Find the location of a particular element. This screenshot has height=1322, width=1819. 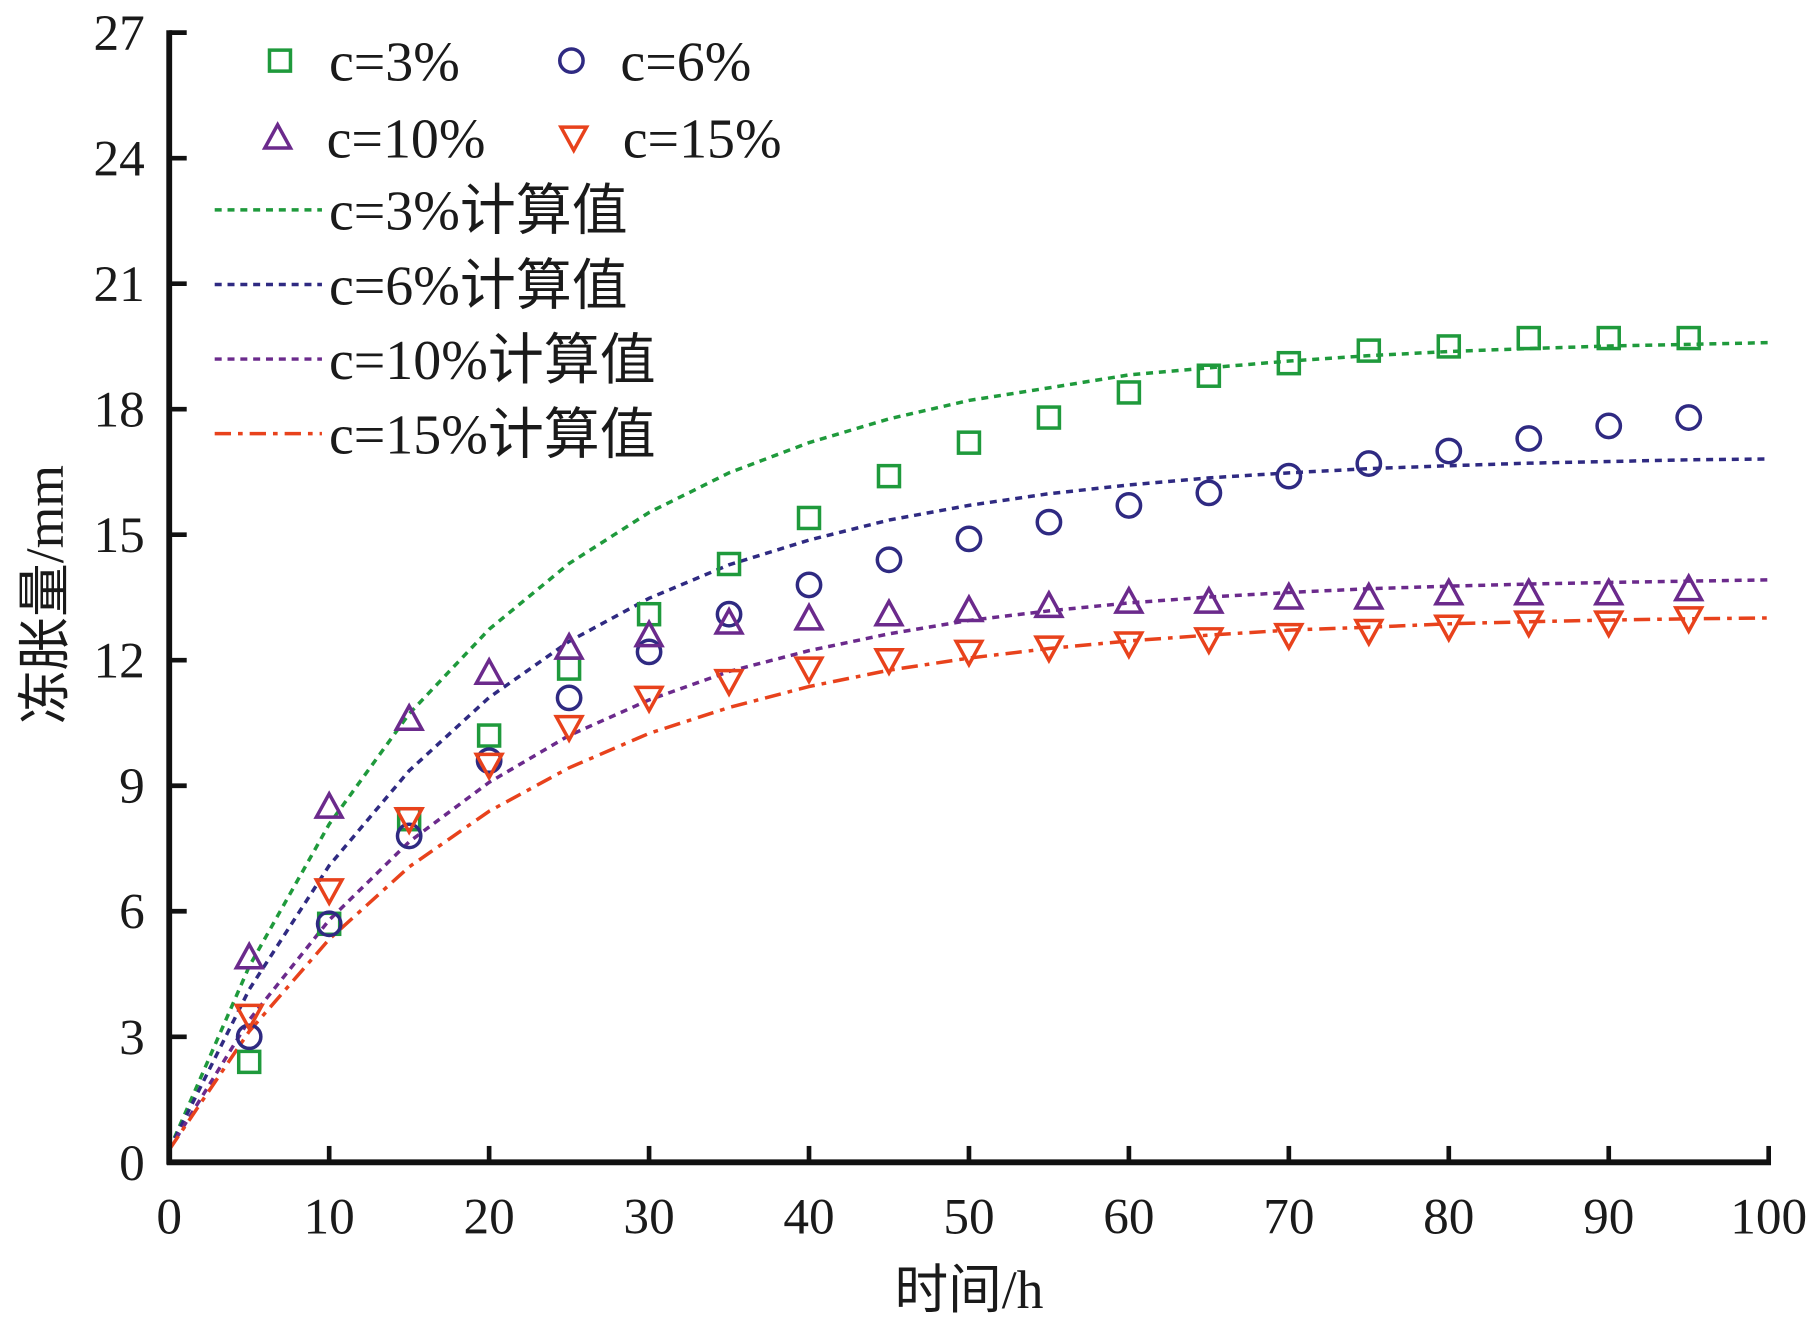

legend-label: c=3%计算值 is located at coordinates (478, 212).